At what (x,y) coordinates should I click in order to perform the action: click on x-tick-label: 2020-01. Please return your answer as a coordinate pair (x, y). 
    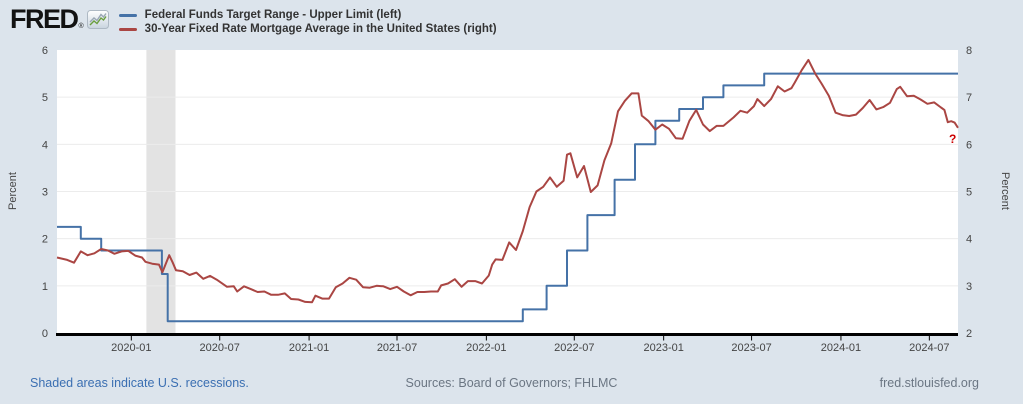
    Looking at the image, I should click on (131, 348).